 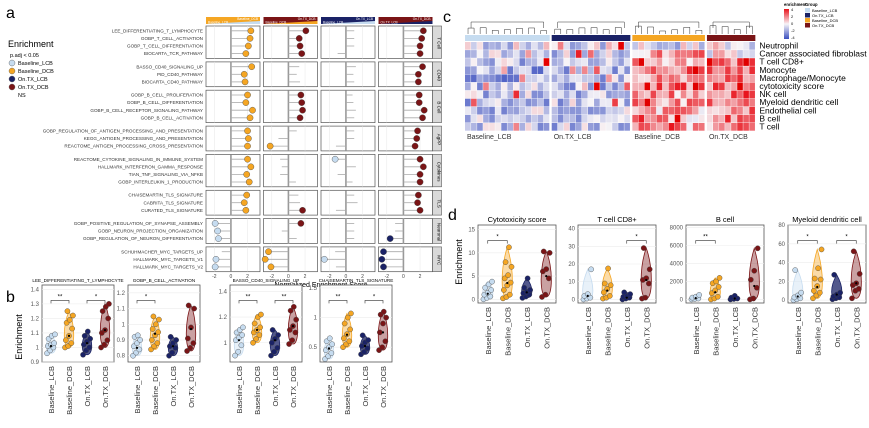 What do you see at coordinates (164, 280) in the screenshot?
I see `facet-title: GOBP_B_CELL_ACTIVATION` at bounding box center [164, 280].